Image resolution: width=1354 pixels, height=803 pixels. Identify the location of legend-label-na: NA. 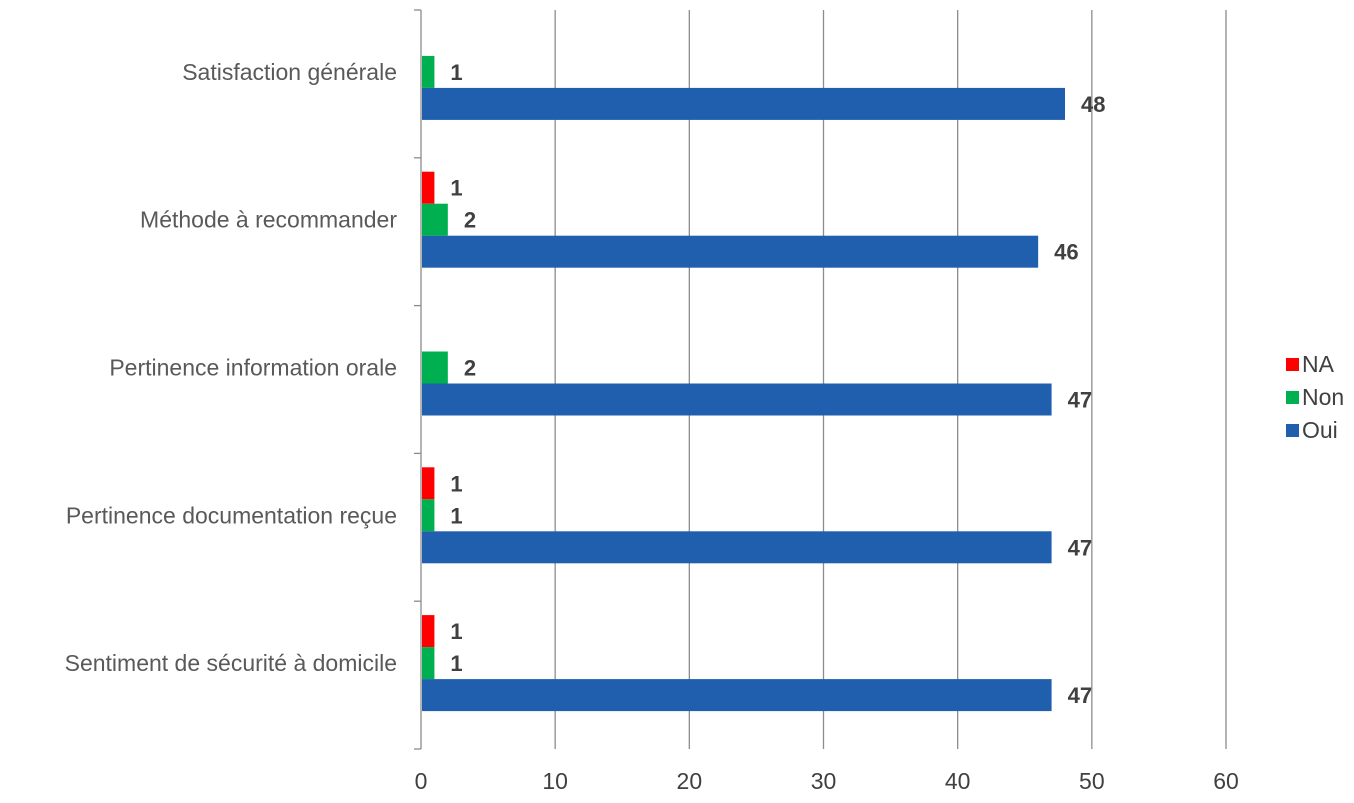
(1318, 364).